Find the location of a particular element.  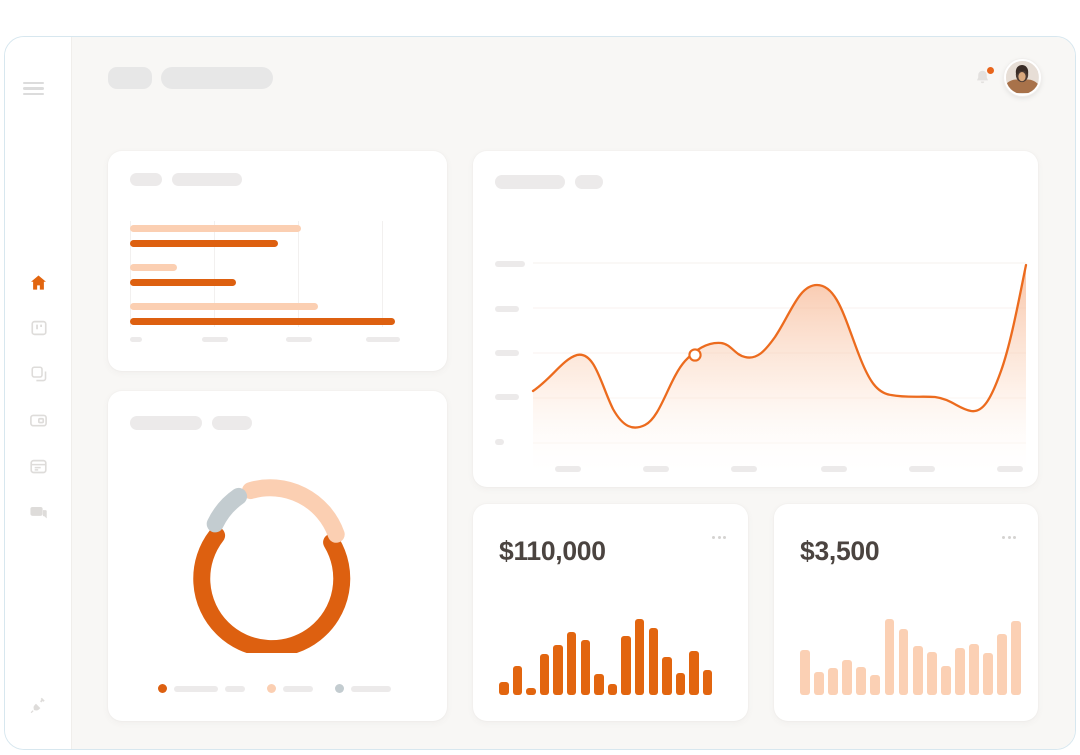

sidebar-item-support is located at coordinates (38, 709).